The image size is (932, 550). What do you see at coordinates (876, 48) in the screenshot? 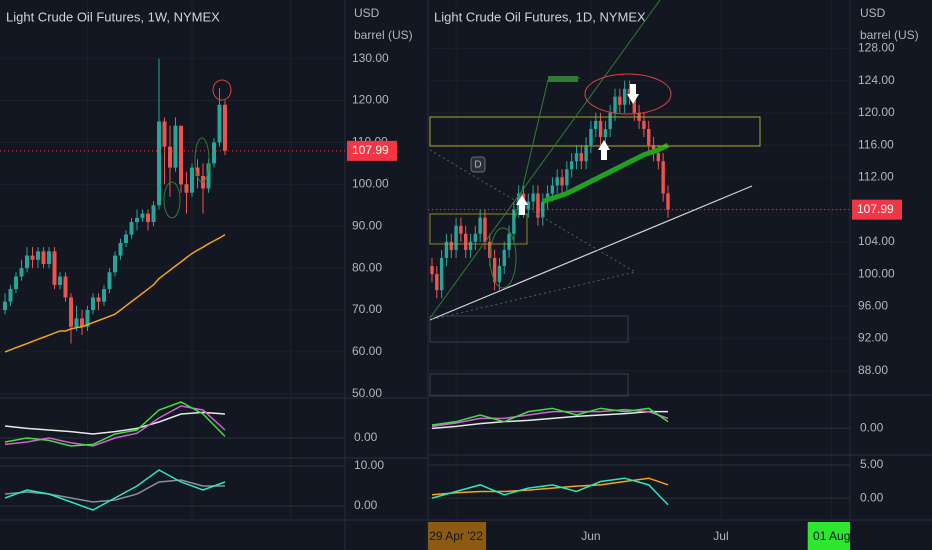
I see `y-tick-label: 128.00` at bounding box center [876, 48].